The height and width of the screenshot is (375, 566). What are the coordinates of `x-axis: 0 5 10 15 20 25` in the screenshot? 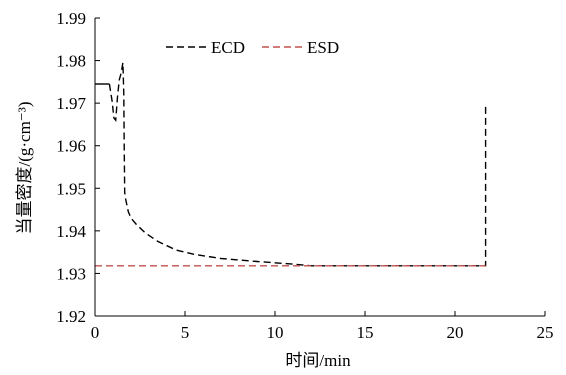 It's located at (322, 326).